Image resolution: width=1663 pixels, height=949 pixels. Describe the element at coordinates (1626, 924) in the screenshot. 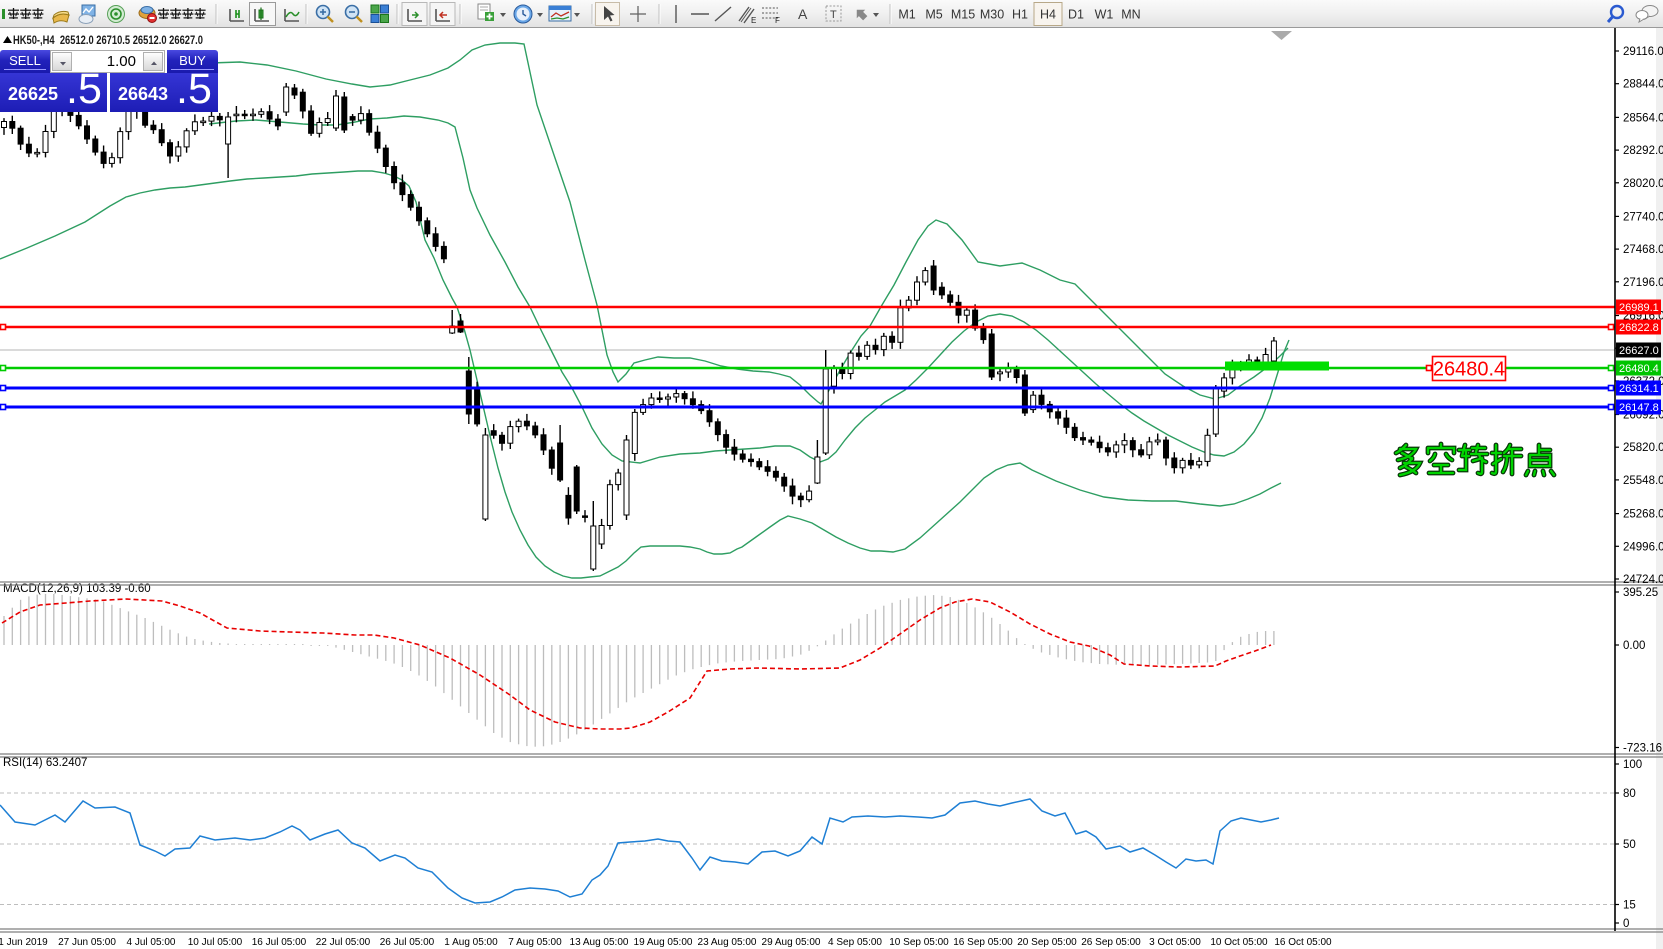

I see `svg-text: 0` at that location.